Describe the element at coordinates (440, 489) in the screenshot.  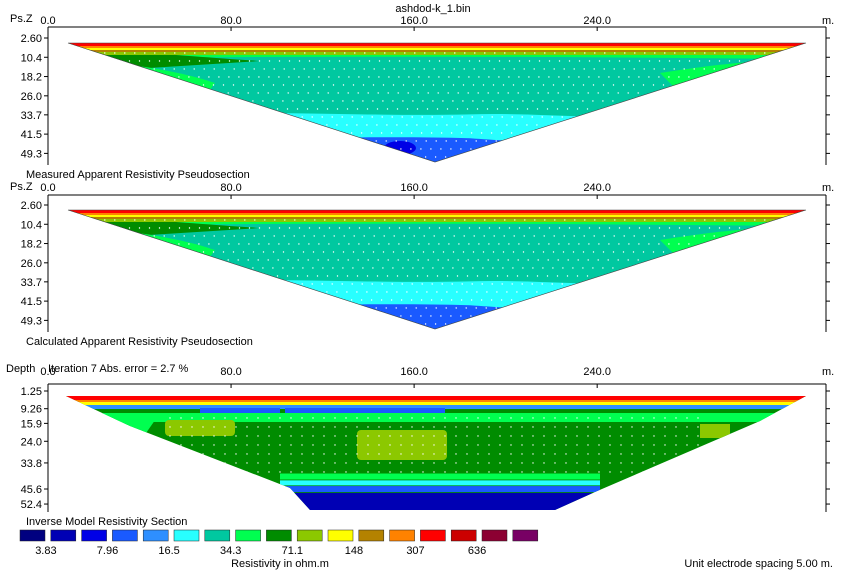
I see `deep-blue-band` at that location.